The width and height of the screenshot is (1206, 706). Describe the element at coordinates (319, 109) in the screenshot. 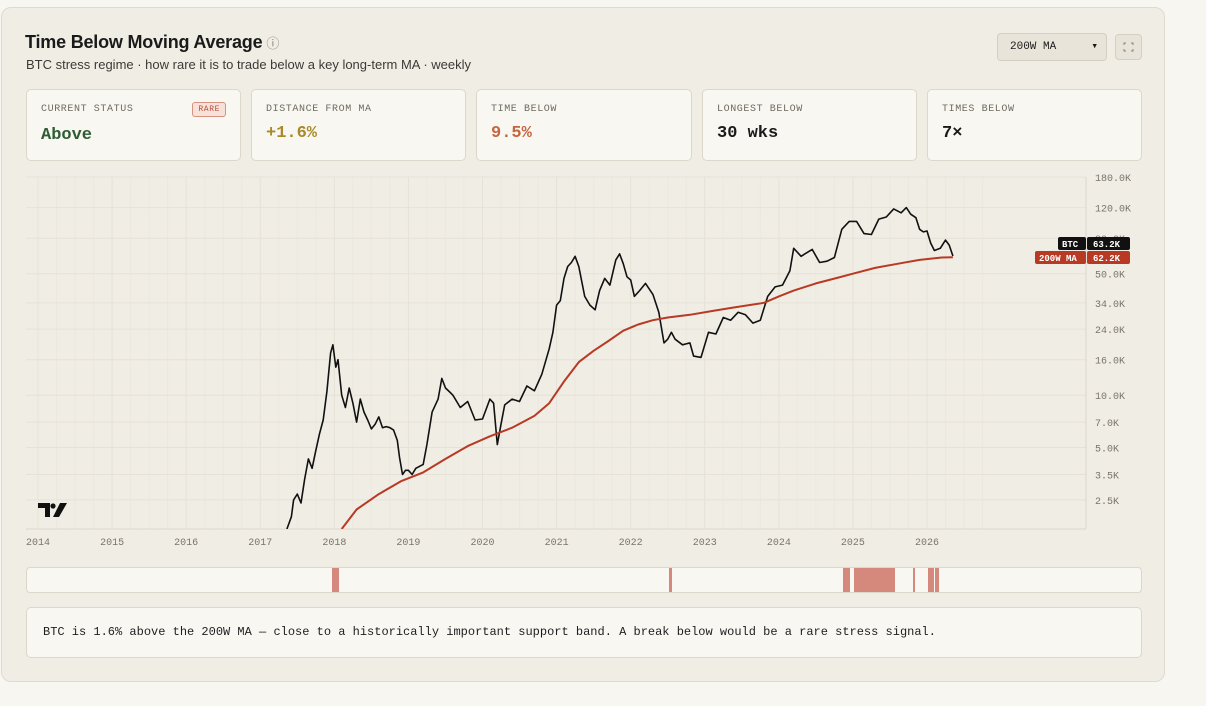

I see `stat-label: DISTANCE FROM MA` at that location.